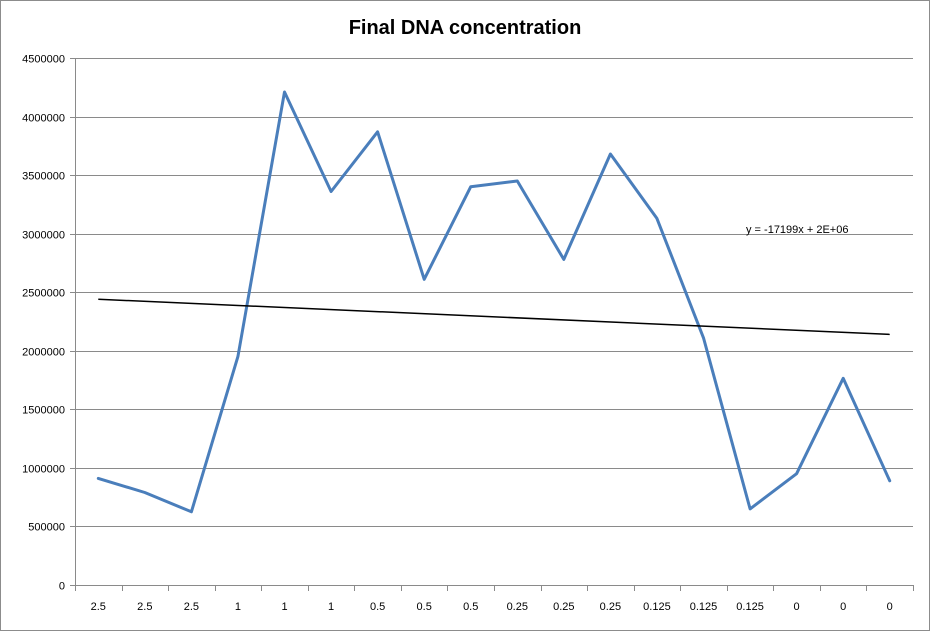 The image size is (930, 631). I want to click on y-tick-label: 2000000, so click(43, 353).